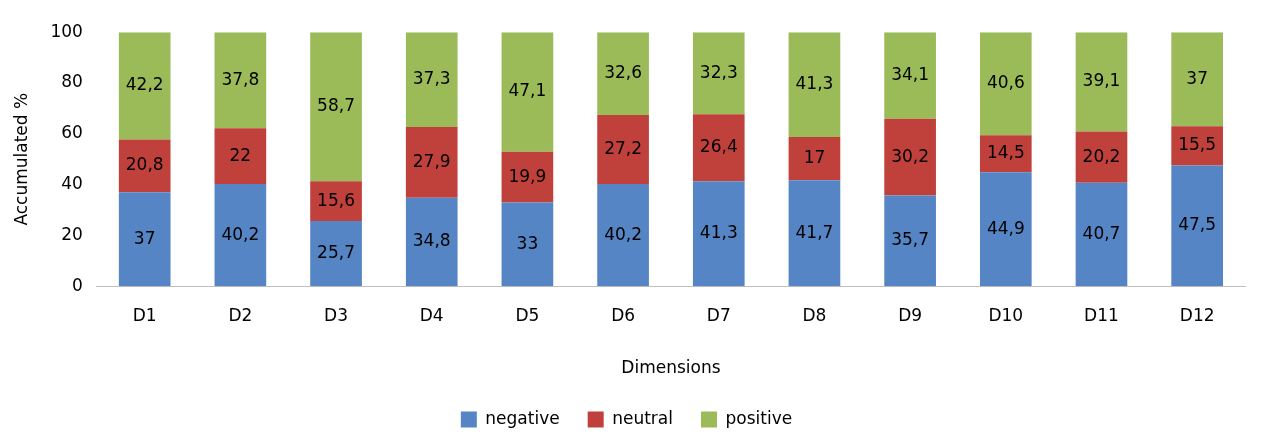 Image resolution: width=1263 pixels, height=446 pixels. I want to click on data-label: 35,7, so click(910, 239).